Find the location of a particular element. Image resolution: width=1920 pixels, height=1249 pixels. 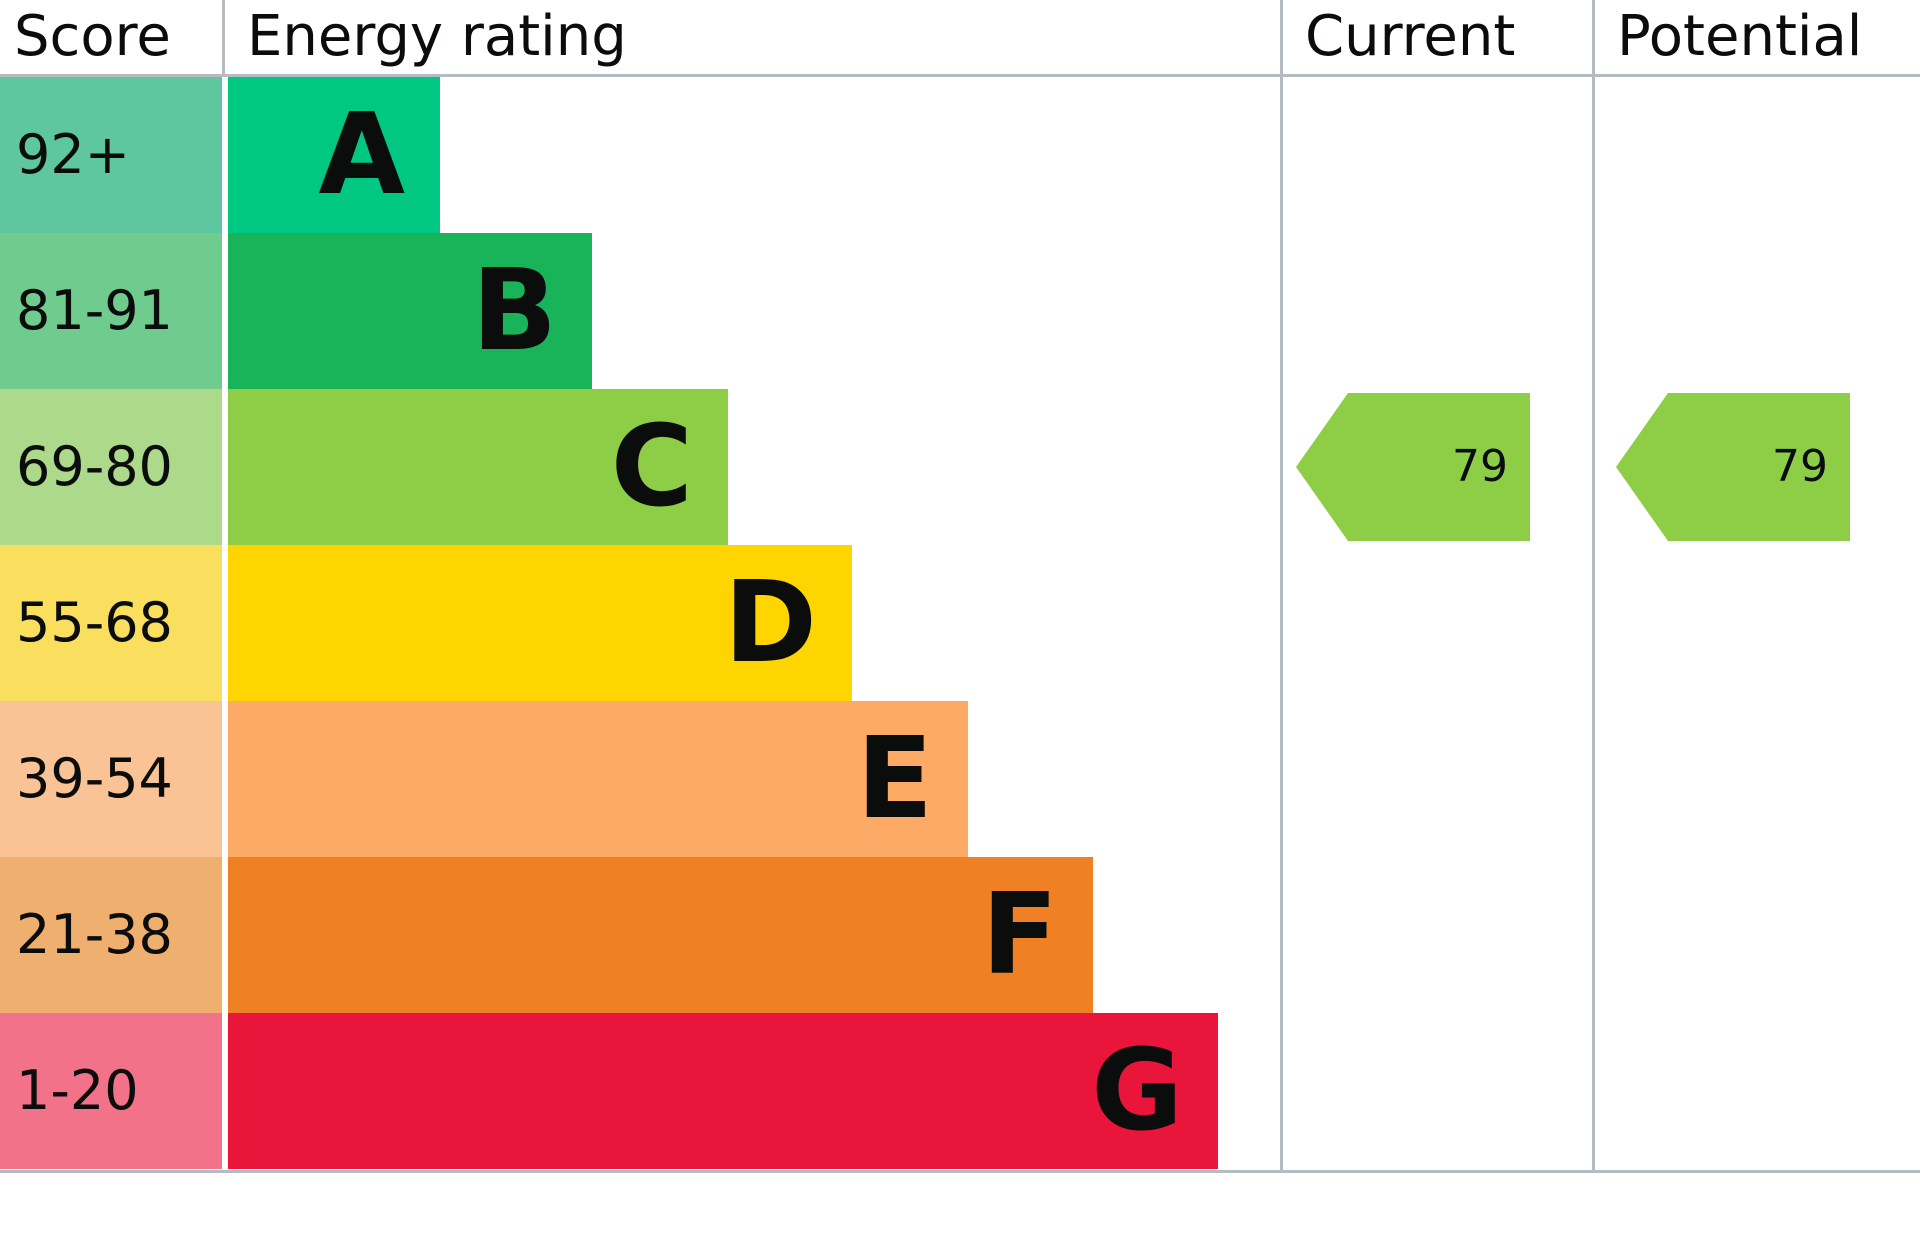

band-letter: C is located at coordinates (651, 467).